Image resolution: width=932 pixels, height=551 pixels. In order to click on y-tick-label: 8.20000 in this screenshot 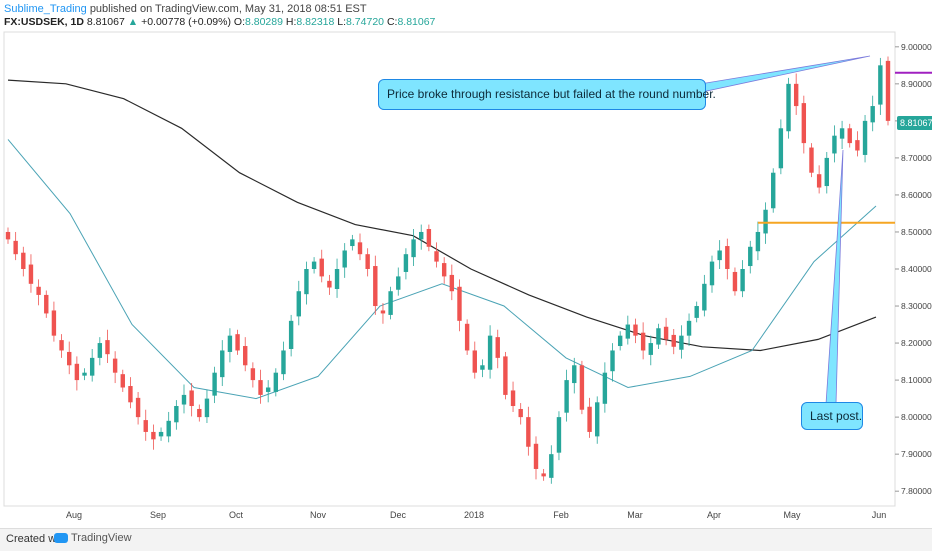, I will do `click(916, 343)`.